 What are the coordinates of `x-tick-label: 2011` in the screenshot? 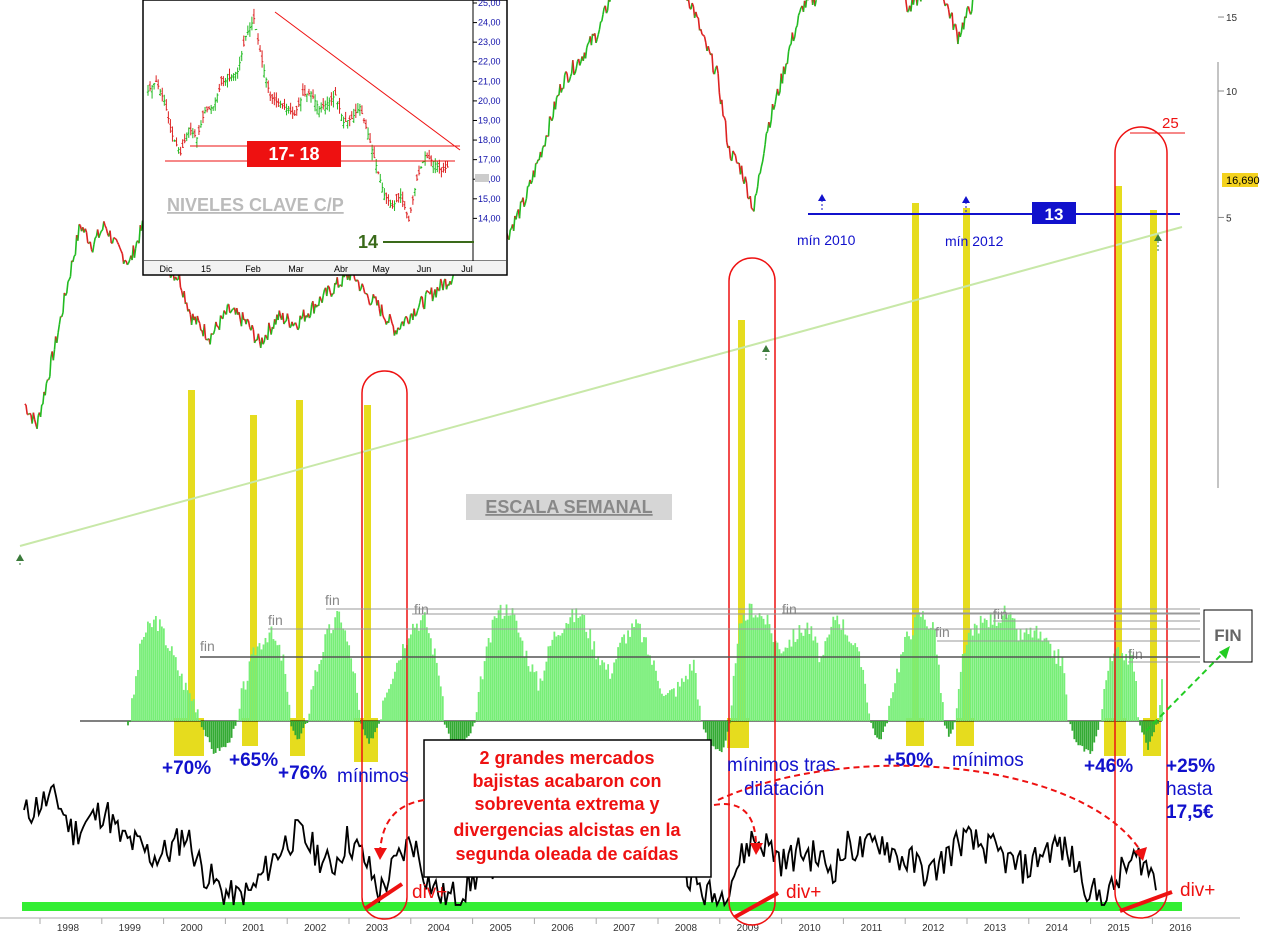 It's located at (872, 928).